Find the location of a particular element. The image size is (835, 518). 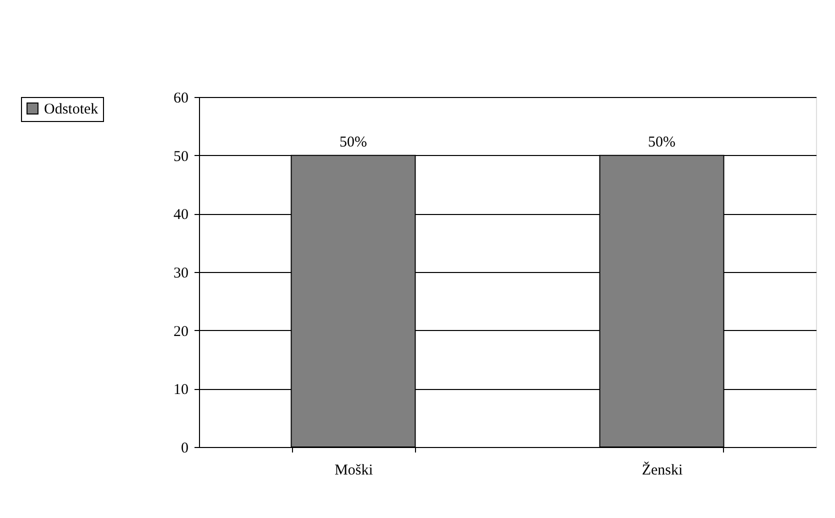

y-tick-label: 0 is located at coordinates (184, 448).